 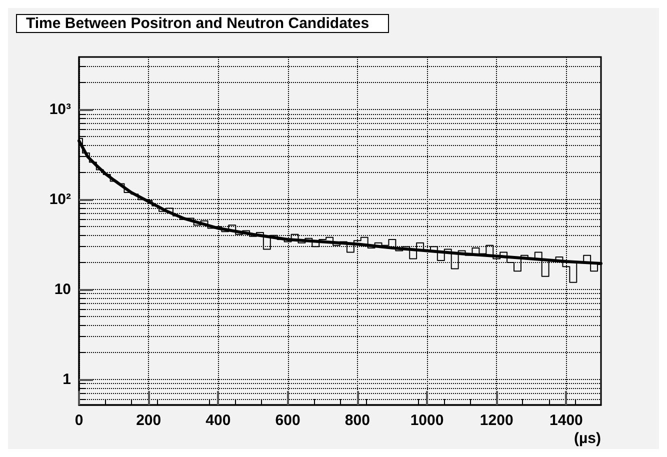 What do you see at coordinates (287, 420) in the screenshot?
I see `x-tick-label: 600` at bounding box center [287, 420].